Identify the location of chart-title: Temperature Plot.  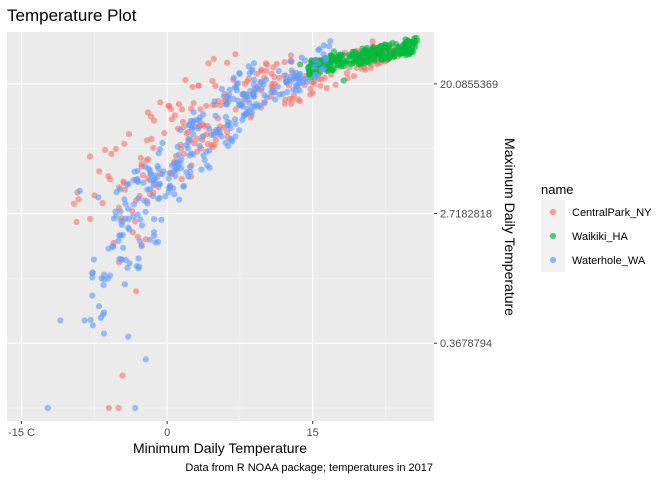
(72, 15).